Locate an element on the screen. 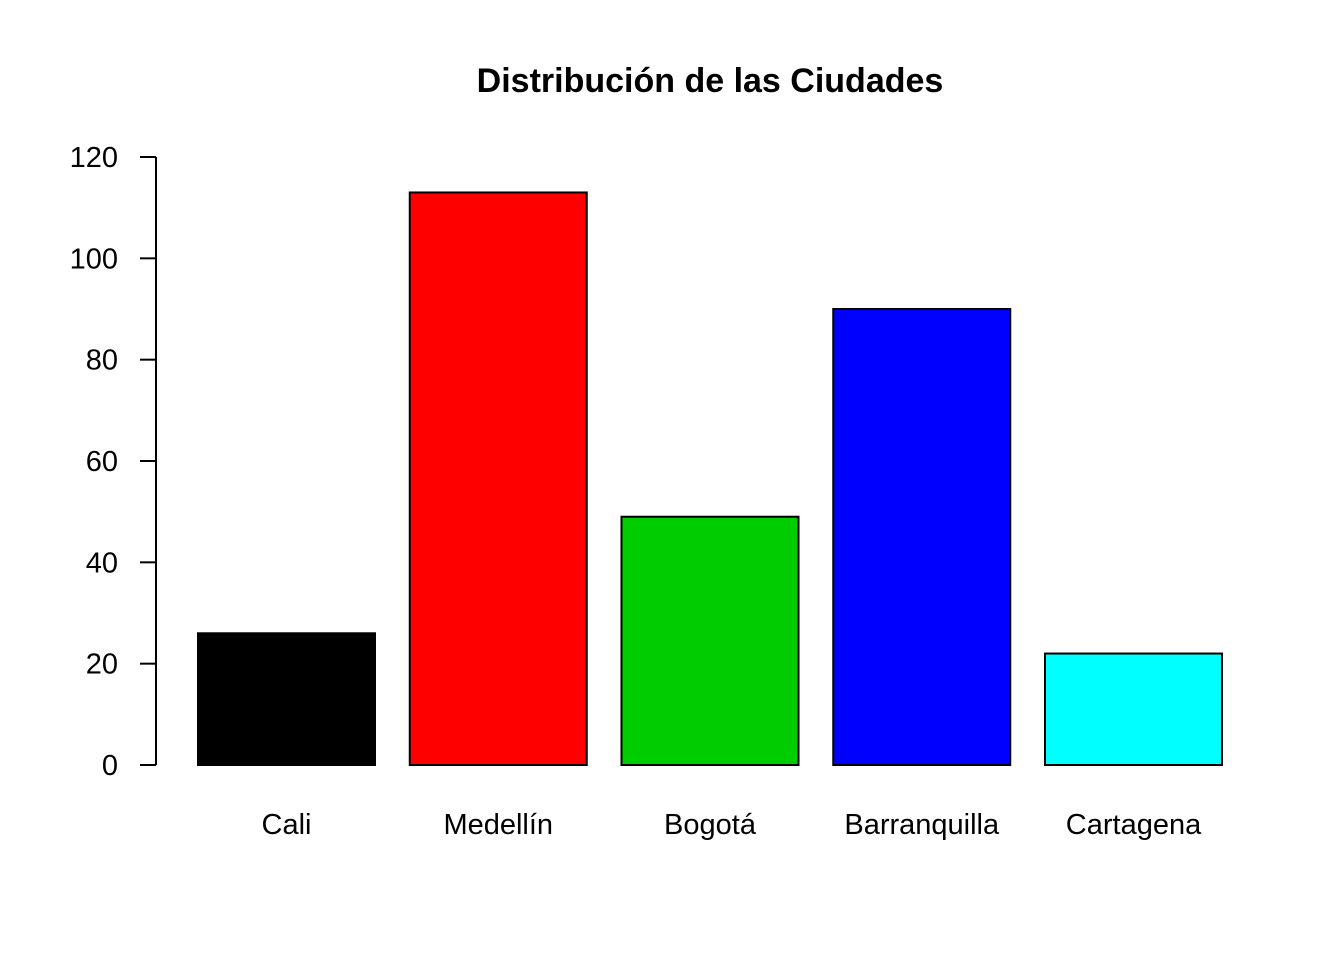  x-category-label: Cali is located at coordinates (287, 825).